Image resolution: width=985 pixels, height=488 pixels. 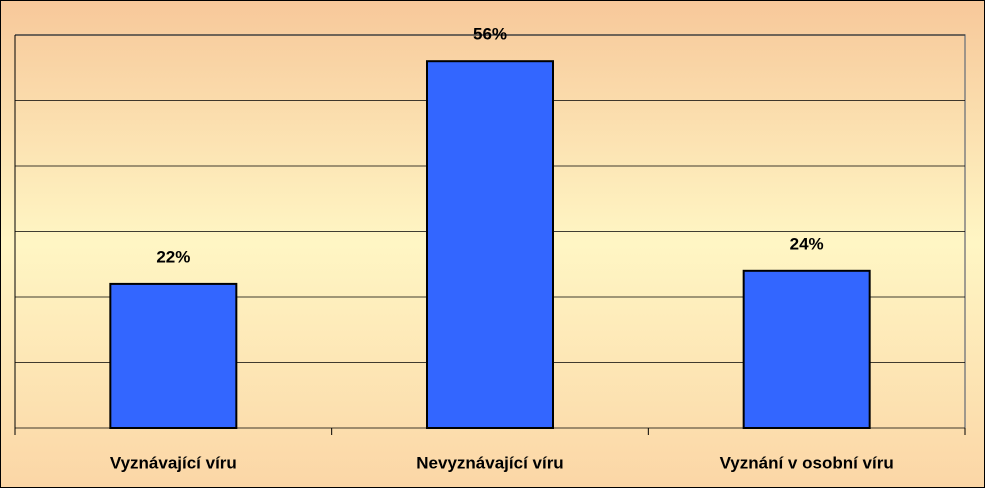 What do you see at coordinates (490, 34) in the screenshot?
I see `value-label: 56%` at bounding box center [490, 34].